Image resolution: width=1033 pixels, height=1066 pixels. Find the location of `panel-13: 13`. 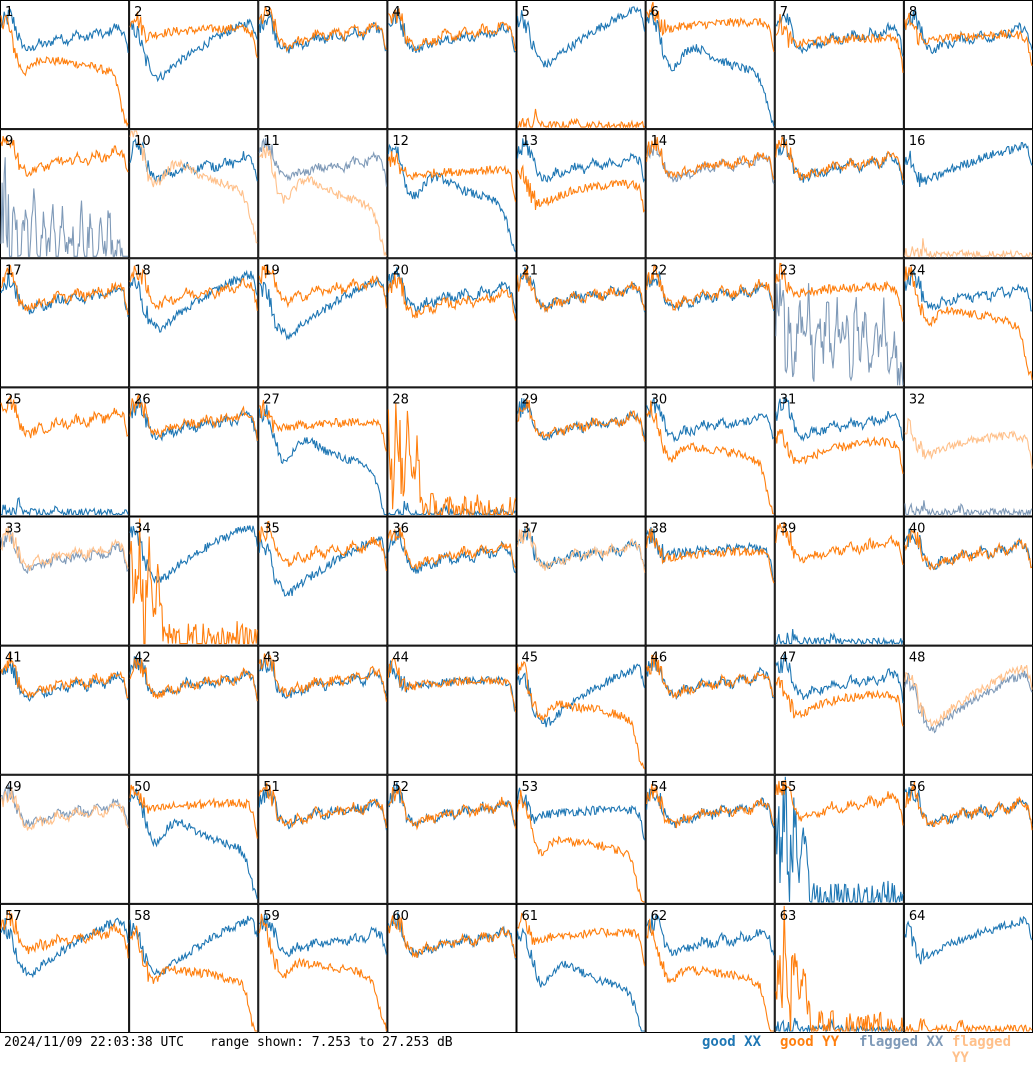

panel-13: 13 is located at coordinates (581, 194).